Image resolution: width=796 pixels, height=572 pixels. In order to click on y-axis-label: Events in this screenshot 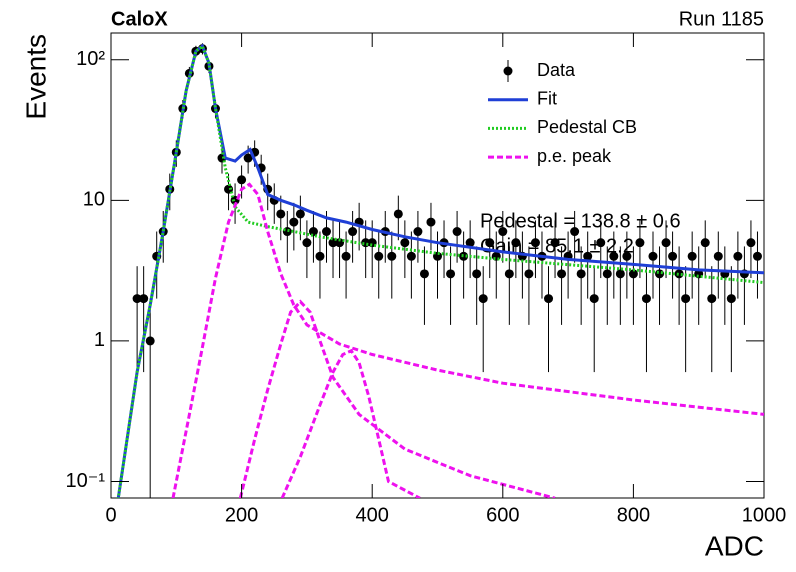, I will do `click(35, 77)`.